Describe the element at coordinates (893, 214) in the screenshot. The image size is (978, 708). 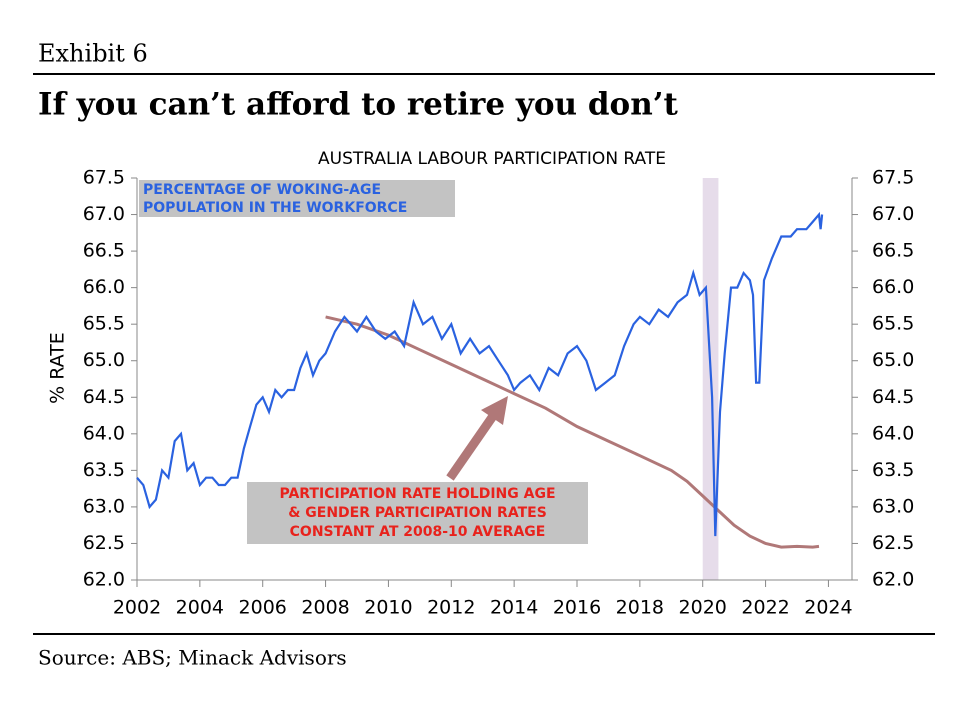
I see `y2-tick-label: 67.0` at that location.